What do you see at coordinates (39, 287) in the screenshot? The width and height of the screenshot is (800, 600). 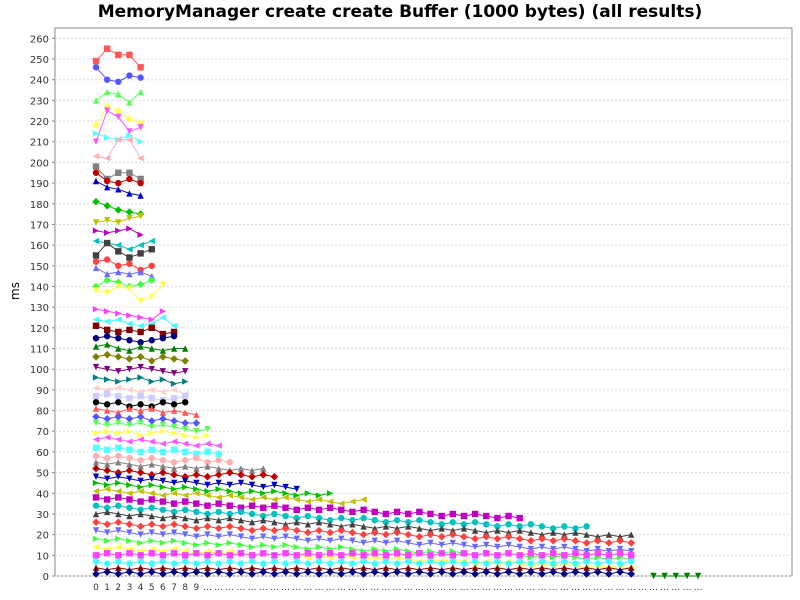 I see `y-tick-label: 140` at bounding box center [39, 287].